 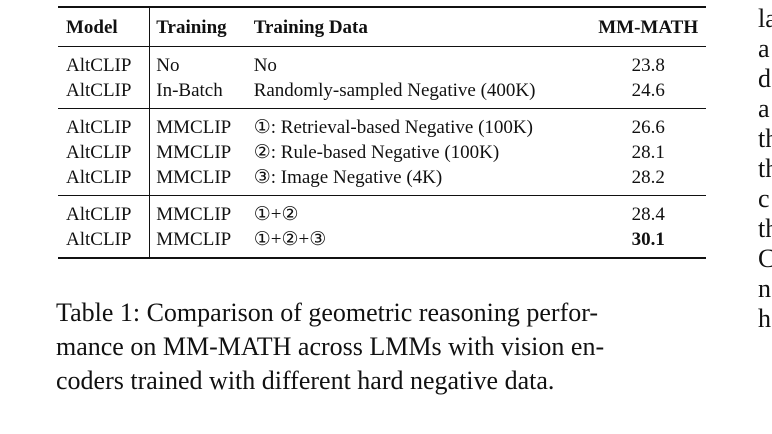 I want to click on table-header-row: Model Training Training Data MM-MATH, so click(x=382, y=26).